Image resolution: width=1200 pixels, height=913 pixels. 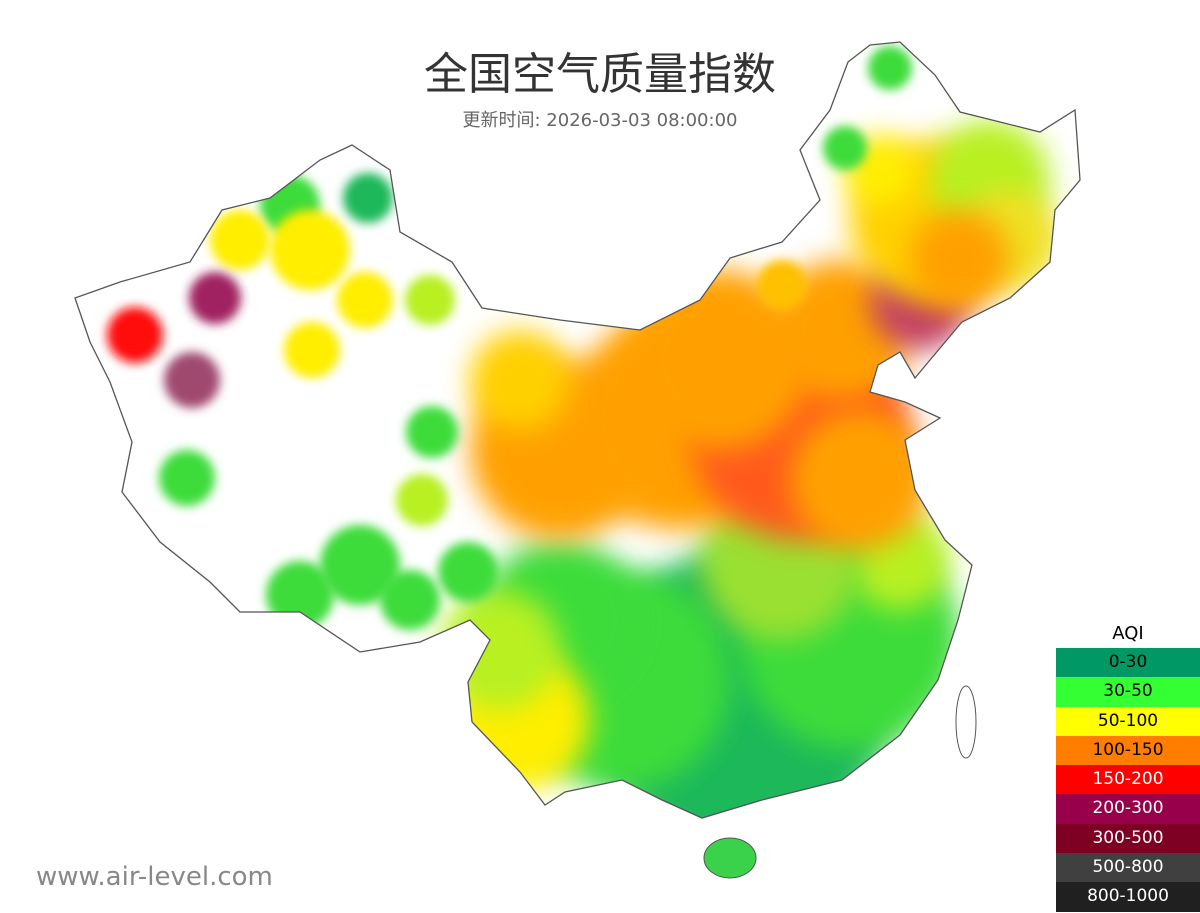 What do you see at coordinates (1128, 780) in the screenshot?
I see `legend-item: 150-200` at bounding box center [1128, 780].